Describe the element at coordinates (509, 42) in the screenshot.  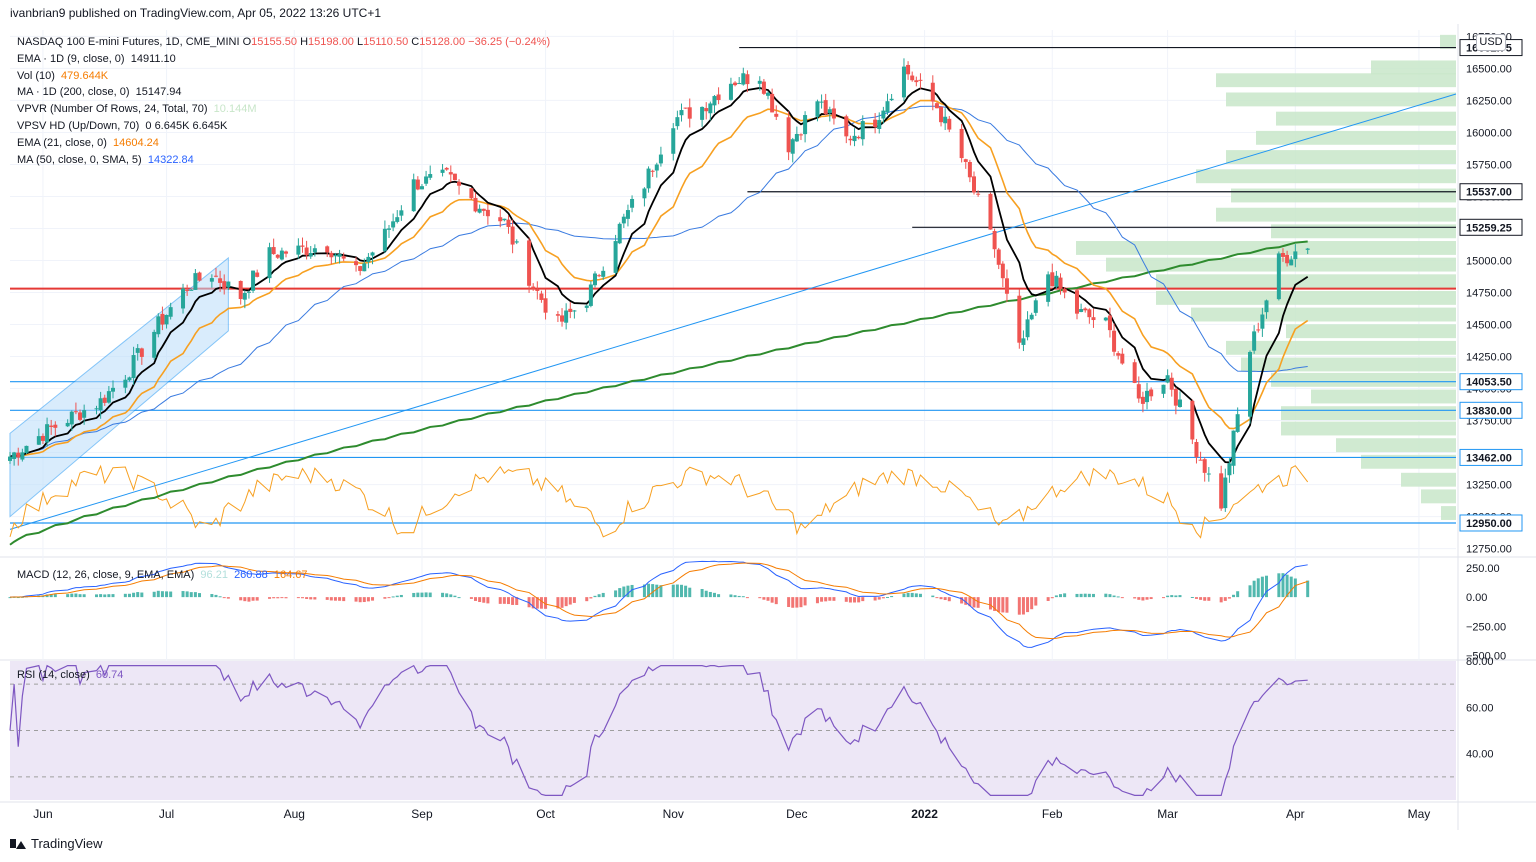
I see `change-value: −36.25 (−0.24%)` at that location.